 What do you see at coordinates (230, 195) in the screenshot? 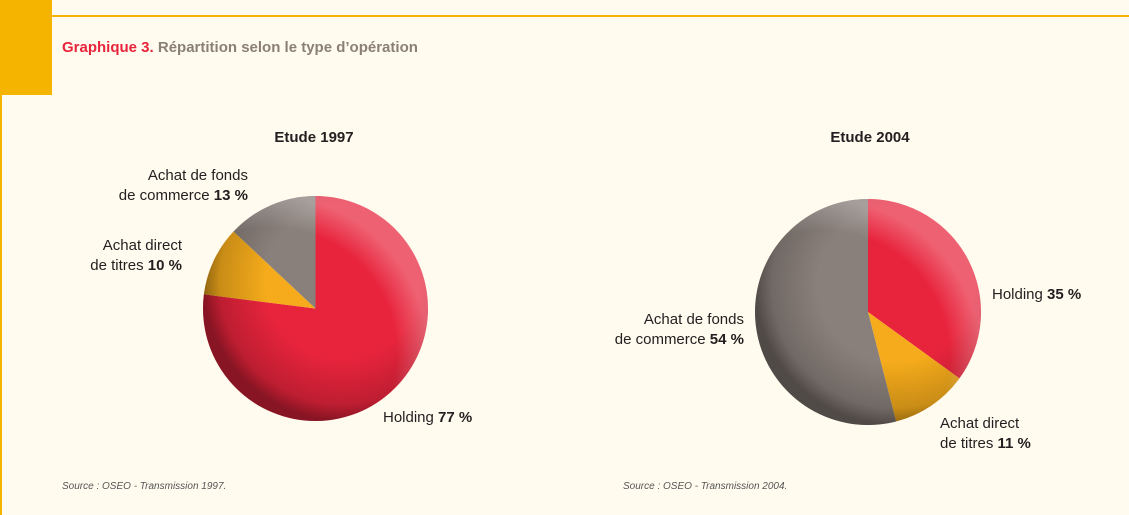
I see `value-label: 13 %` at bounding box center [230, 195].